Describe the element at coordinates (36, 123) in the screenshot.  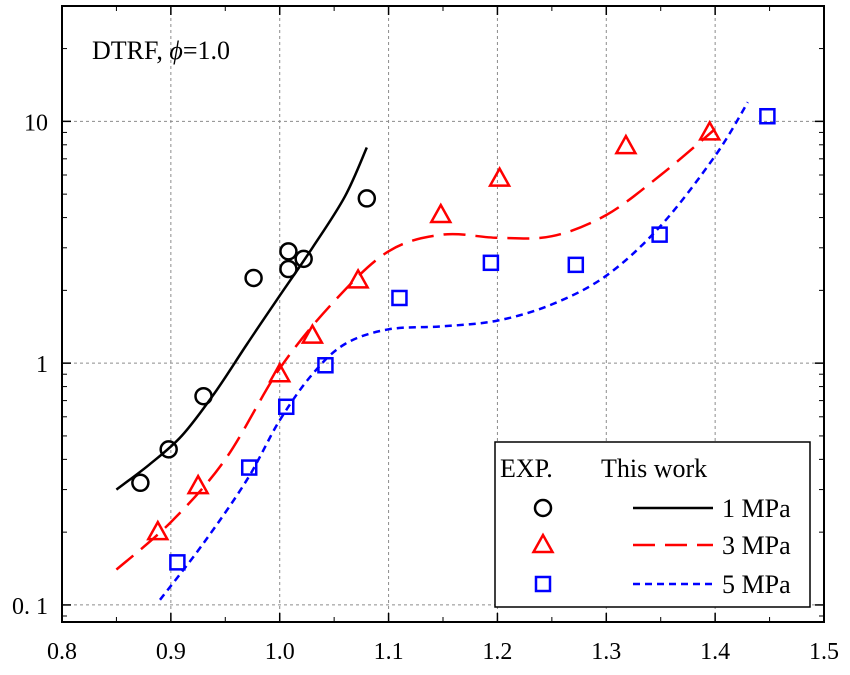
I see `y-tick-label: 10` at that location.